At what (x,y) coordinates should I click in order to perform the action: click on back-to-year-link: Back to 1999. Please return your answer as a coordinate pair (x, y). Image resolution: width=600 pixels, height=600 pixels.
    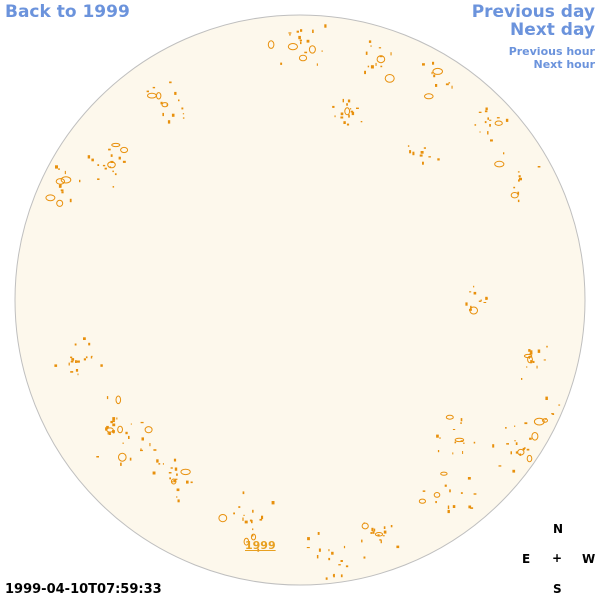
    Looking at the image, I should click on (67, 12).